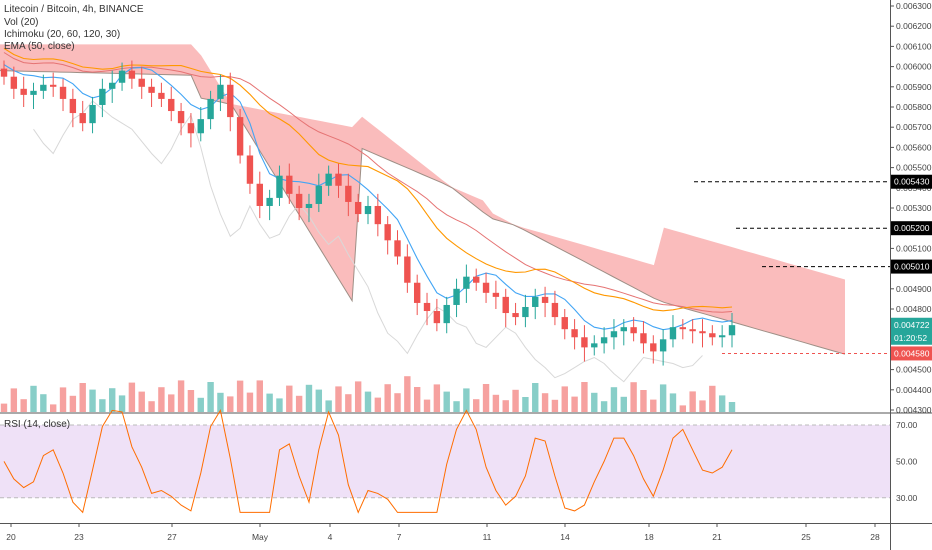  I want to click on price-tick-label: 0.005300, so click(914, 208).